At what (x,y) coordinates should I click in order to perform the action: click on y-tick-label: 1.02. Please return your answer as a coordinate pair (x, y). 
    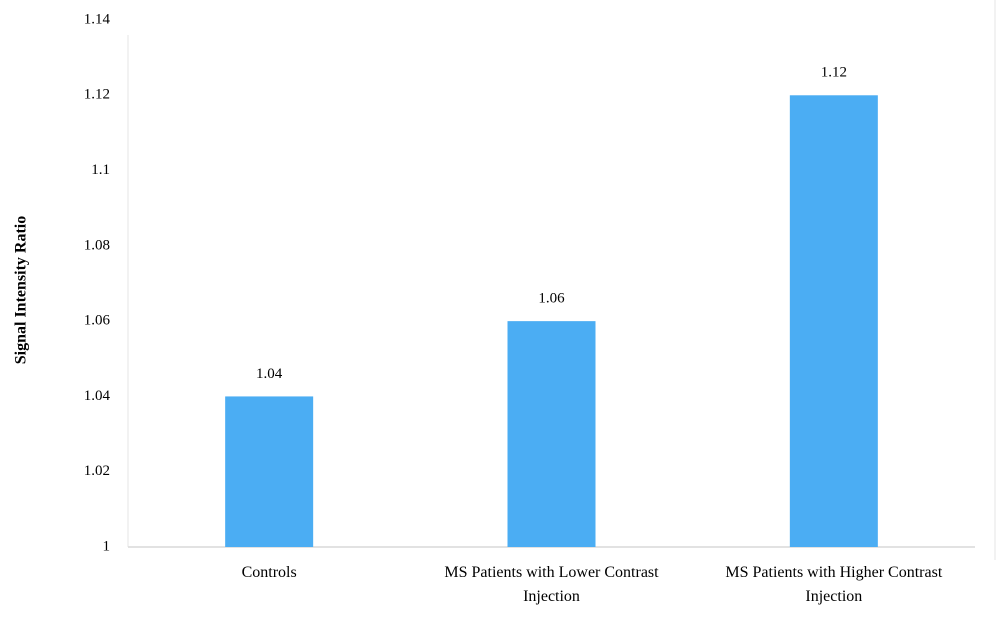
    Looking at the image, I should click on (97, 471).